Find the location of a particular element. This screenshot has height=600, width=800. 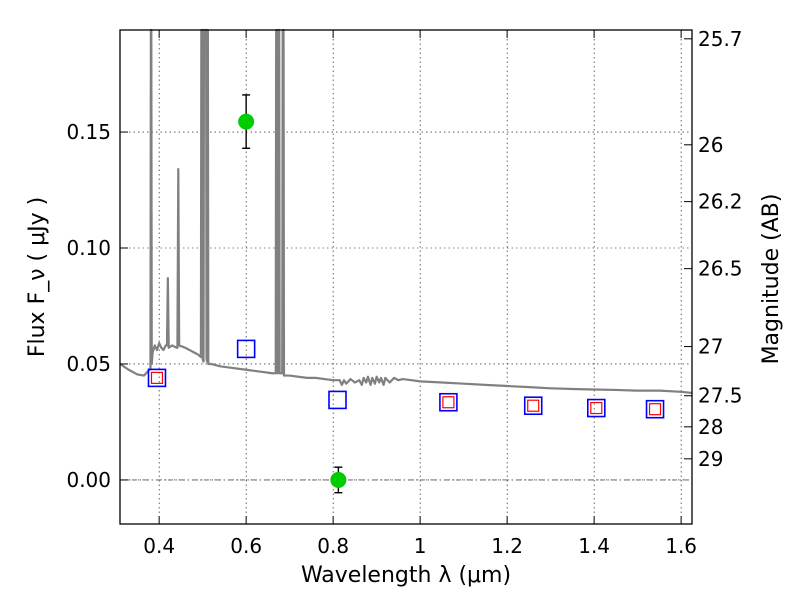

x-axis-label: Wavelength λ (μm) is located at coordinates (406, 575).